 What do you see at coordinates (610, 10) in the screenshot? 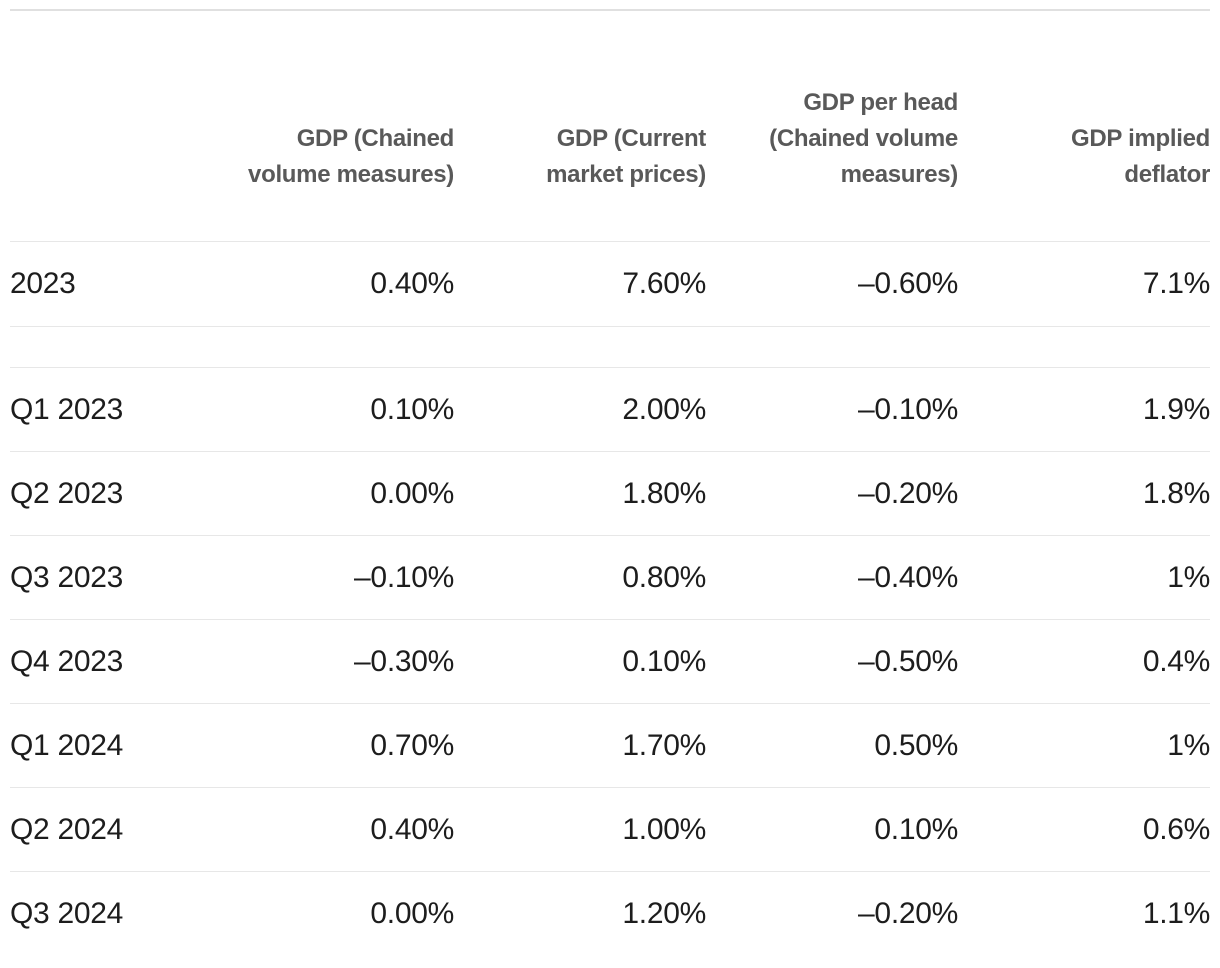
I see `top-divider` at bounding box center [610, 10].